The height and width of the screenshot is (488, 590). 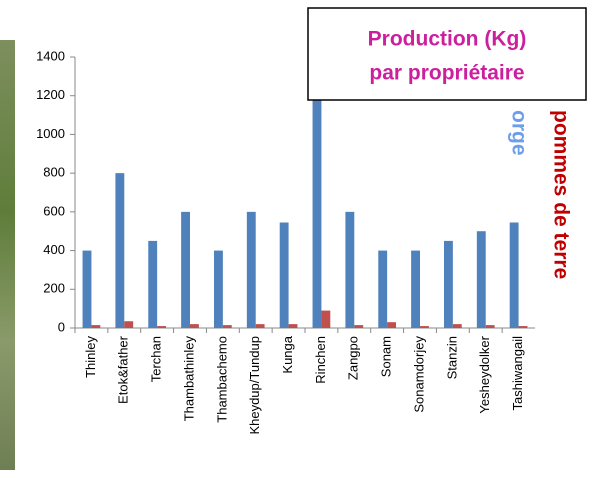 I want to click on y-tick-label: 400, so click(x=54, y=249).